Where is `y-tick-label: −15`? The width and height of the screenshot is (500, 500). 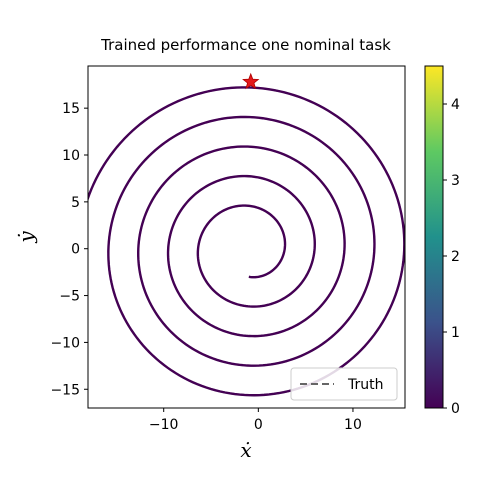
y-tick-label: −15 is located at coordinates (65, 390).